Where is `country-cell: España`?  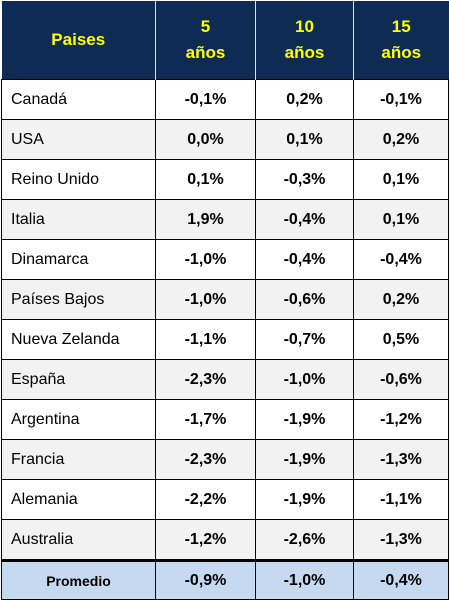 country-cell: España is located at coordinates (78, 379).